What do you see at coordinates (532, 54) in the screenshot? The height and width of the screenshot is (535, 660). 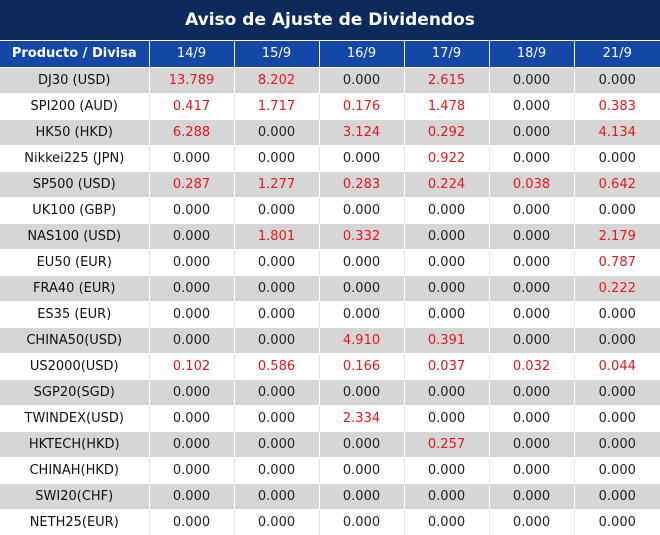 I see `header-date: 18/9` at bounding box center [532, 54].